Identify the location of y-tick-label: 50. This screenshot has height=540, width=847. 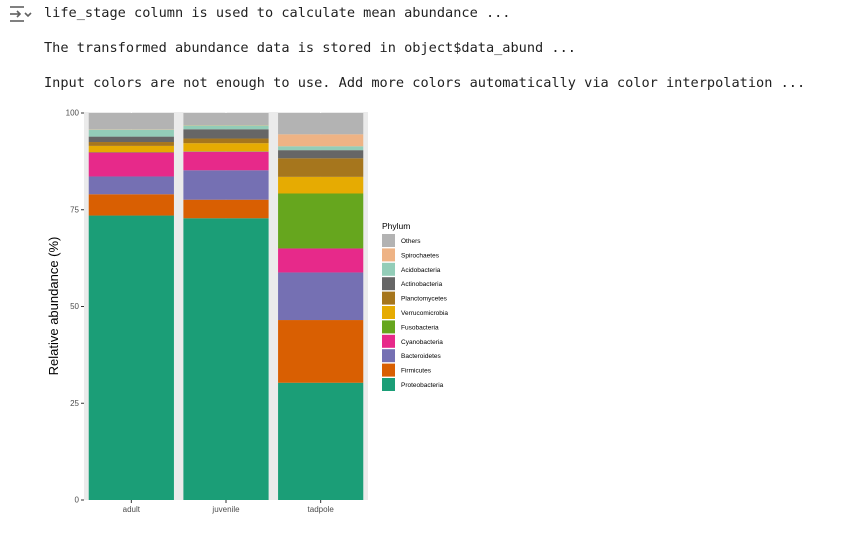
(74, 306).